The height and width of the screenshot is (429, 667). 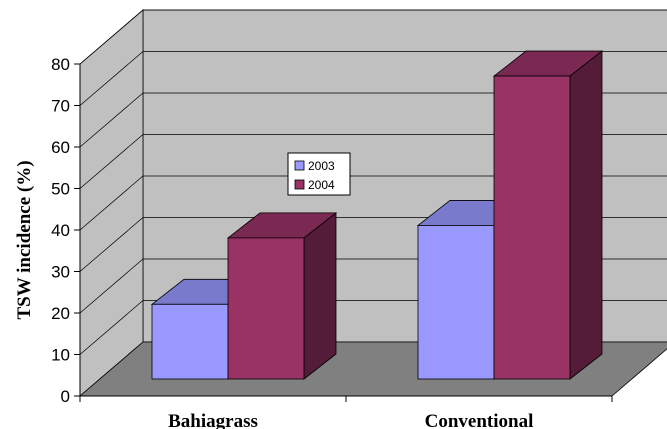 I want to click on y-axis-title: TSW incidence (%), so click(x=24, y=239).